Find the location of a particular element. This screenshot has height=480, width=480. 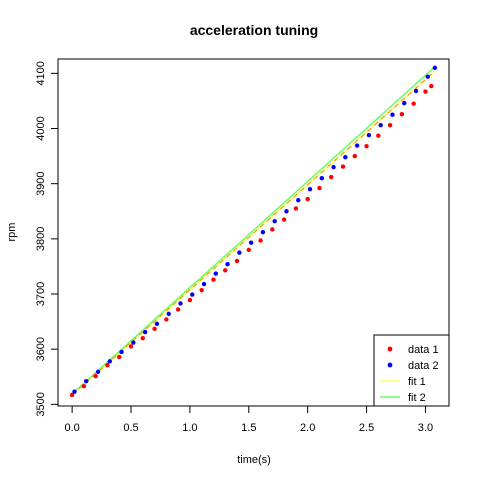

y-tick-label: 4000 is located at coordinates (41, 128).